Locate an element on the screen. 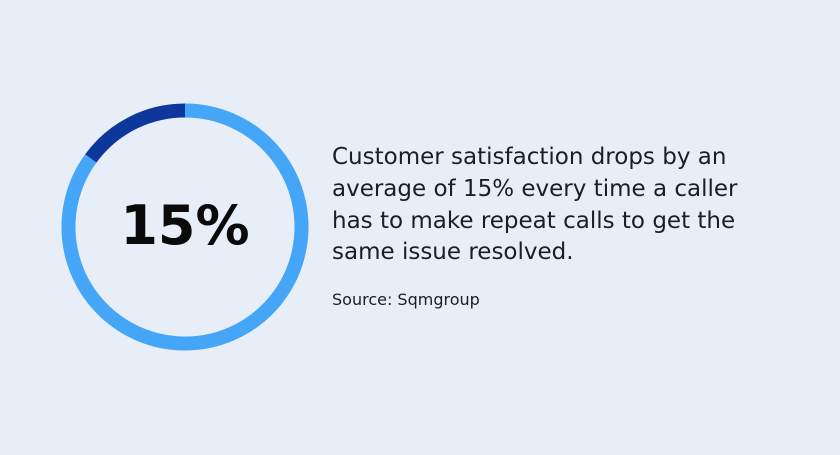  donut-segment is located at coordinates (135, 133).